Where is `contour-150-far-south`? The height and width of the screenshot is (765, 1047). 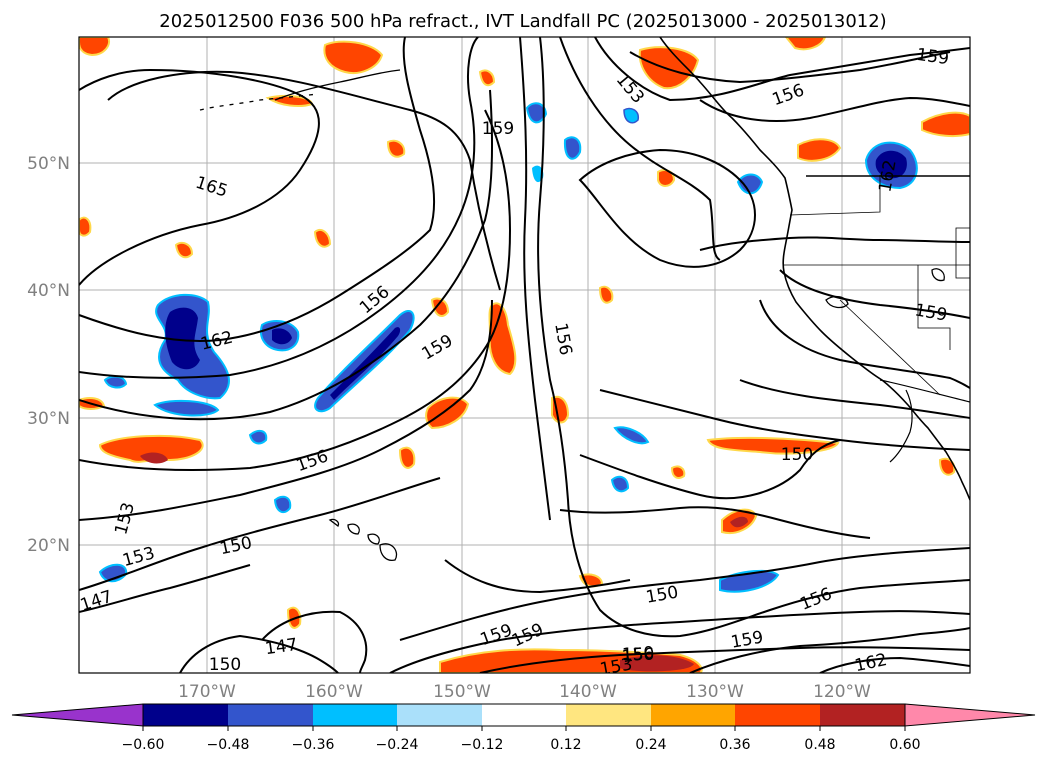
contour-150-far-south is located at coordinates (684, 594).